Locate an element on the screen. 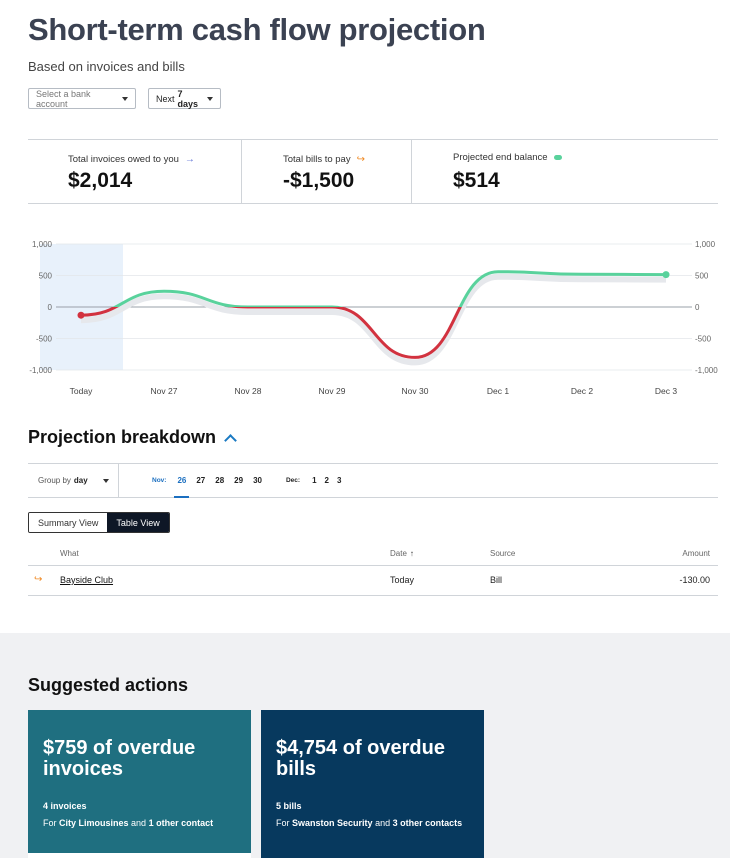  group-by-select: Group by day is located at coordinates (73, 480).